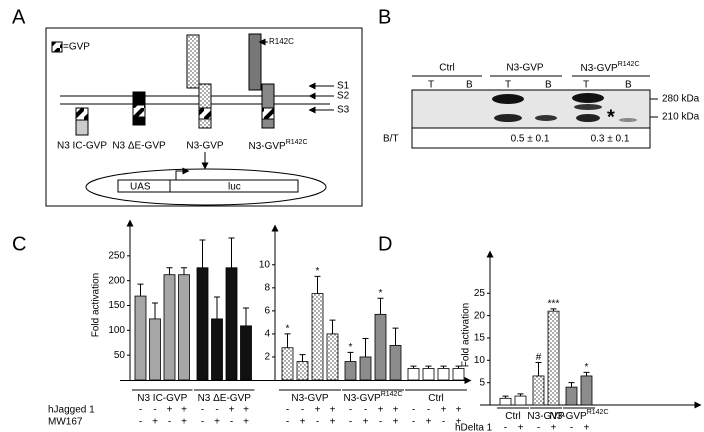  Describe the element at coordinates (391, 139) in the screenshot. I see `ratio-label: B/T` at that location.